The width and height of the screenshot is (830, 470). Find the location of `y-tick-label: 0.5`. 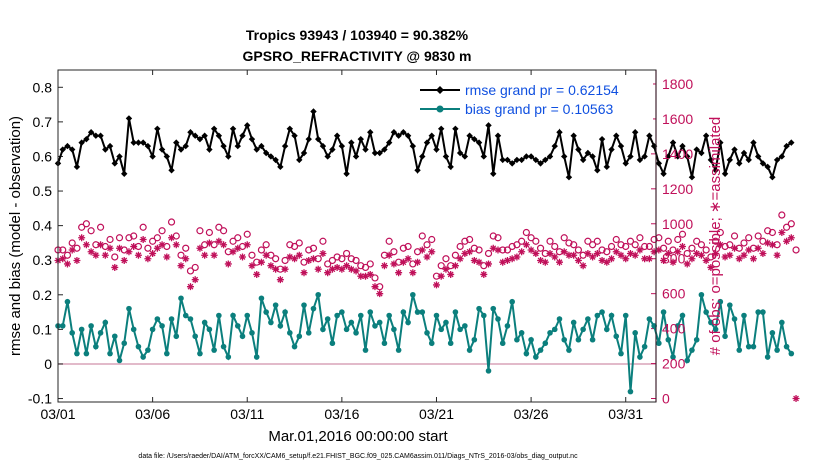

y-tick-label: 0.5 is located at coordinates (43, 191).